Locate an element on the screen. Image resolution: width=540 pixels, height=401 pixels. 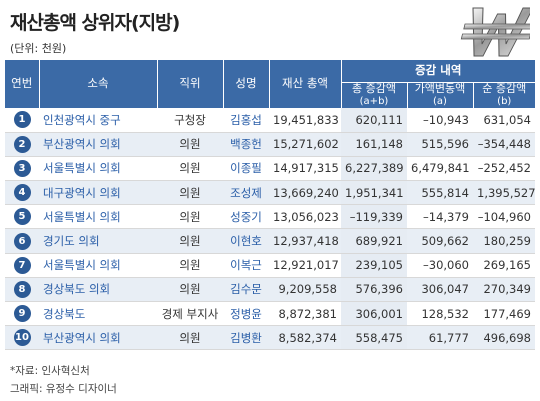
row-org: 경상북도 의회 is located at coordinates (98, 290).